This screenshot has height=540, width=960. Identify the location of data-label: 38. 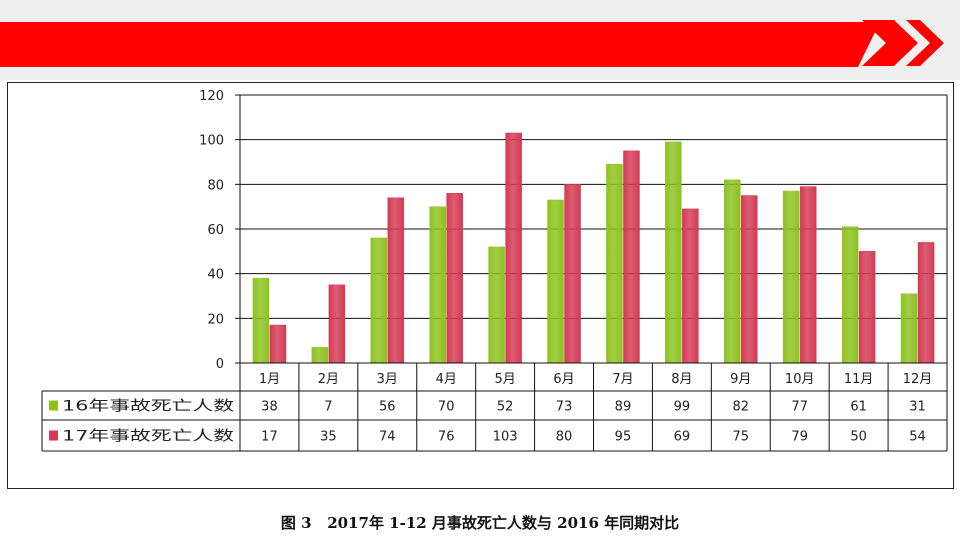
(269, 407).